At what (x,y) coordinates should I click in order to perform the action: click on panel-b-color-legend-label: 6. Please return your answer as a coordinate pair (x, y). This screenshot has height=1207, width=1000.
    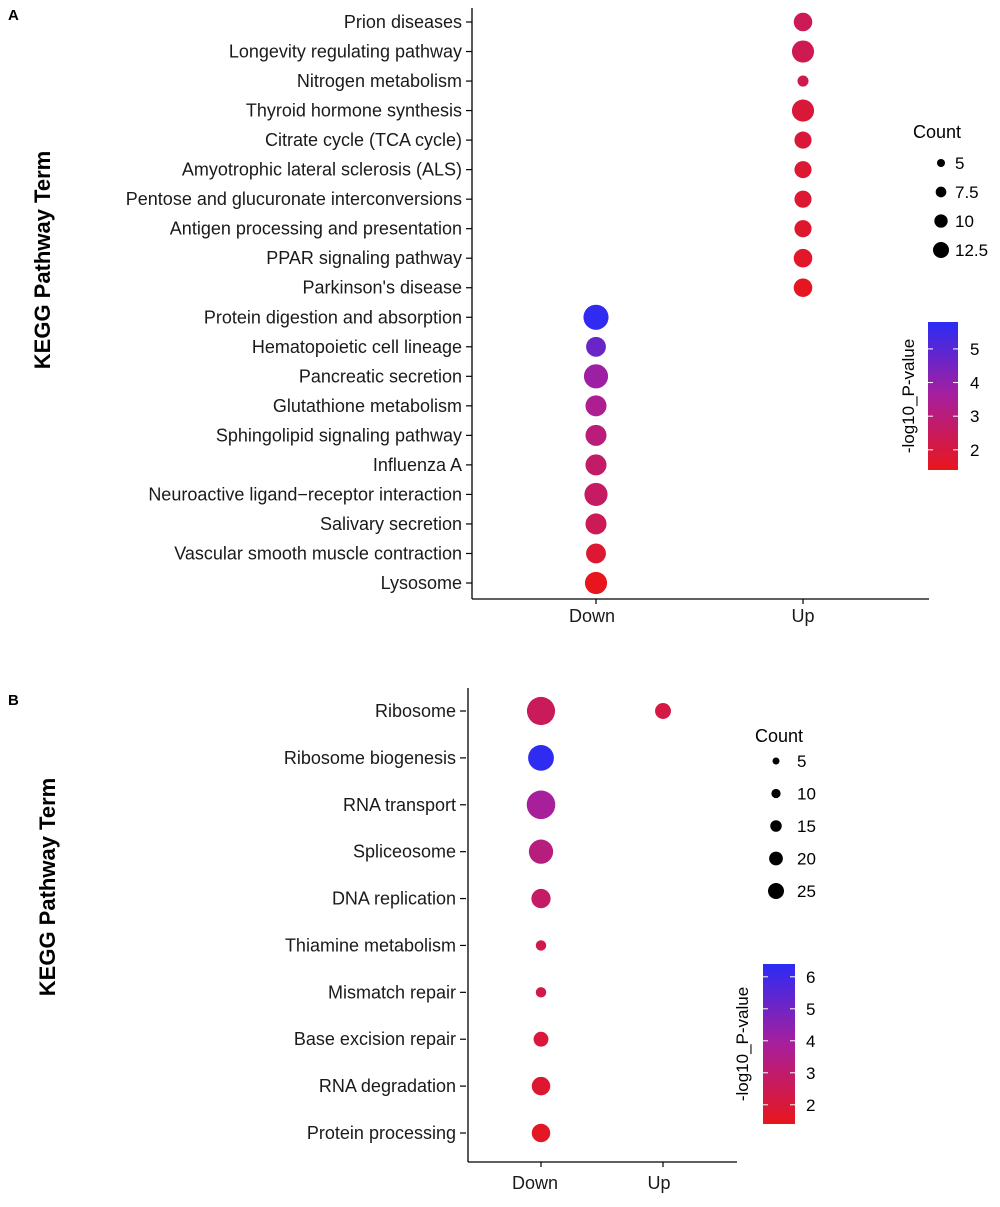
    Looking at the image, I should click on (810, 977).